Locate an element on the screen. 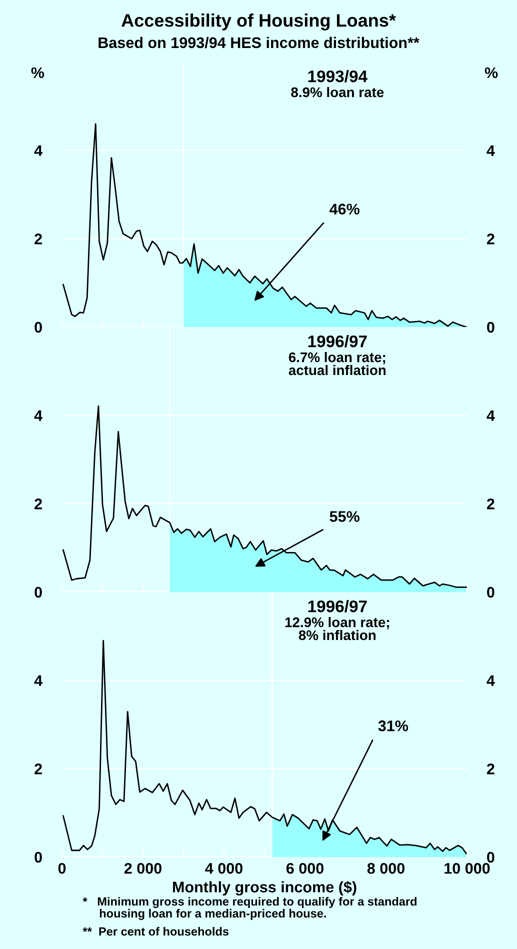  x-tick-label: 2 000 is located at coordinates (143, 868).